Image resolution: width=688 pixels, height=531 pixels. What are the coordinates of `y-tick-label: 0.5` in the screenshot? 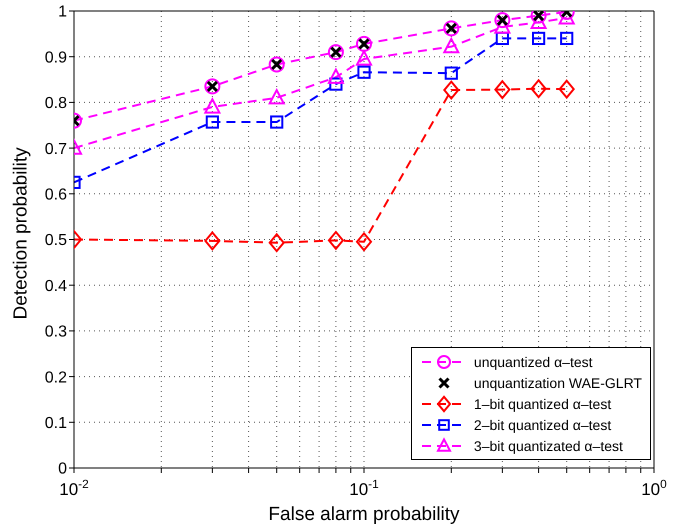 It's located at (56, 241).